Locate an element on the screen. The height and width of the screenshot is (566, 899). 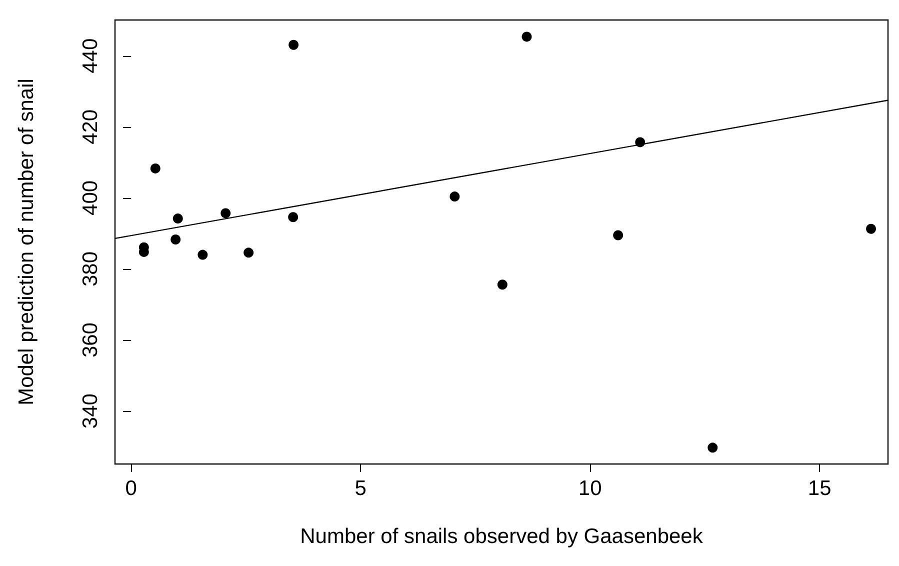
y-tick-label: 380 is located at coordinates (90, 269).